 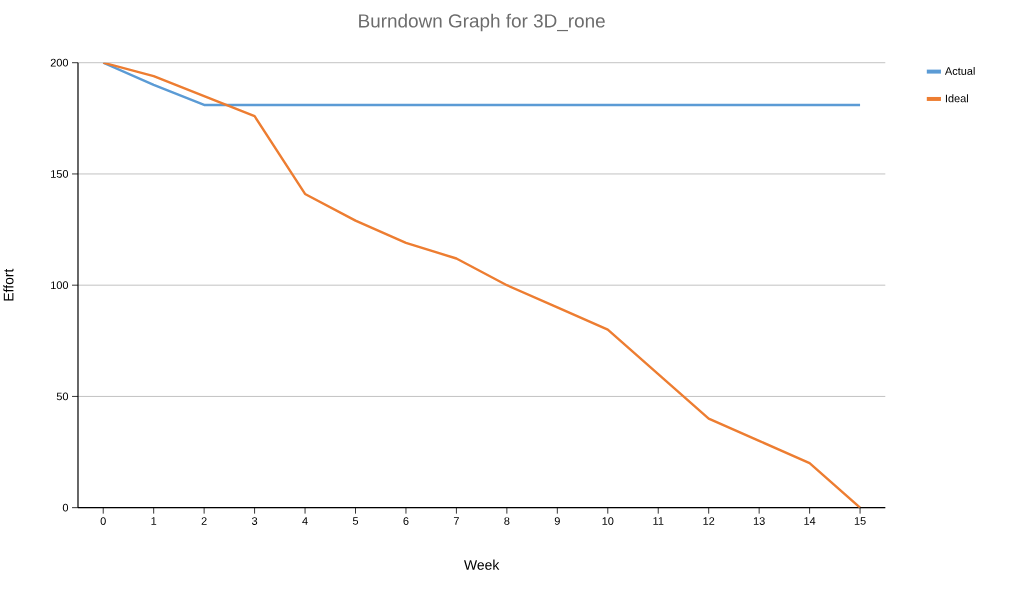 What do you see at coordinates (557, 521) in the screenshot?
I see `x-tick-label: 9` at bounding box center [557, 521].